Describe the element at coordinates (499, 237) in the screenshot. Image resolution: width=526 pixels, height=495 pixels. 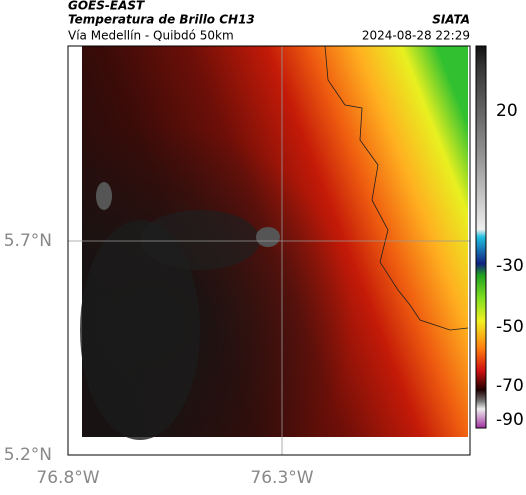
I see `colorbar: 20 -30 -50 -70 -90` at that location.